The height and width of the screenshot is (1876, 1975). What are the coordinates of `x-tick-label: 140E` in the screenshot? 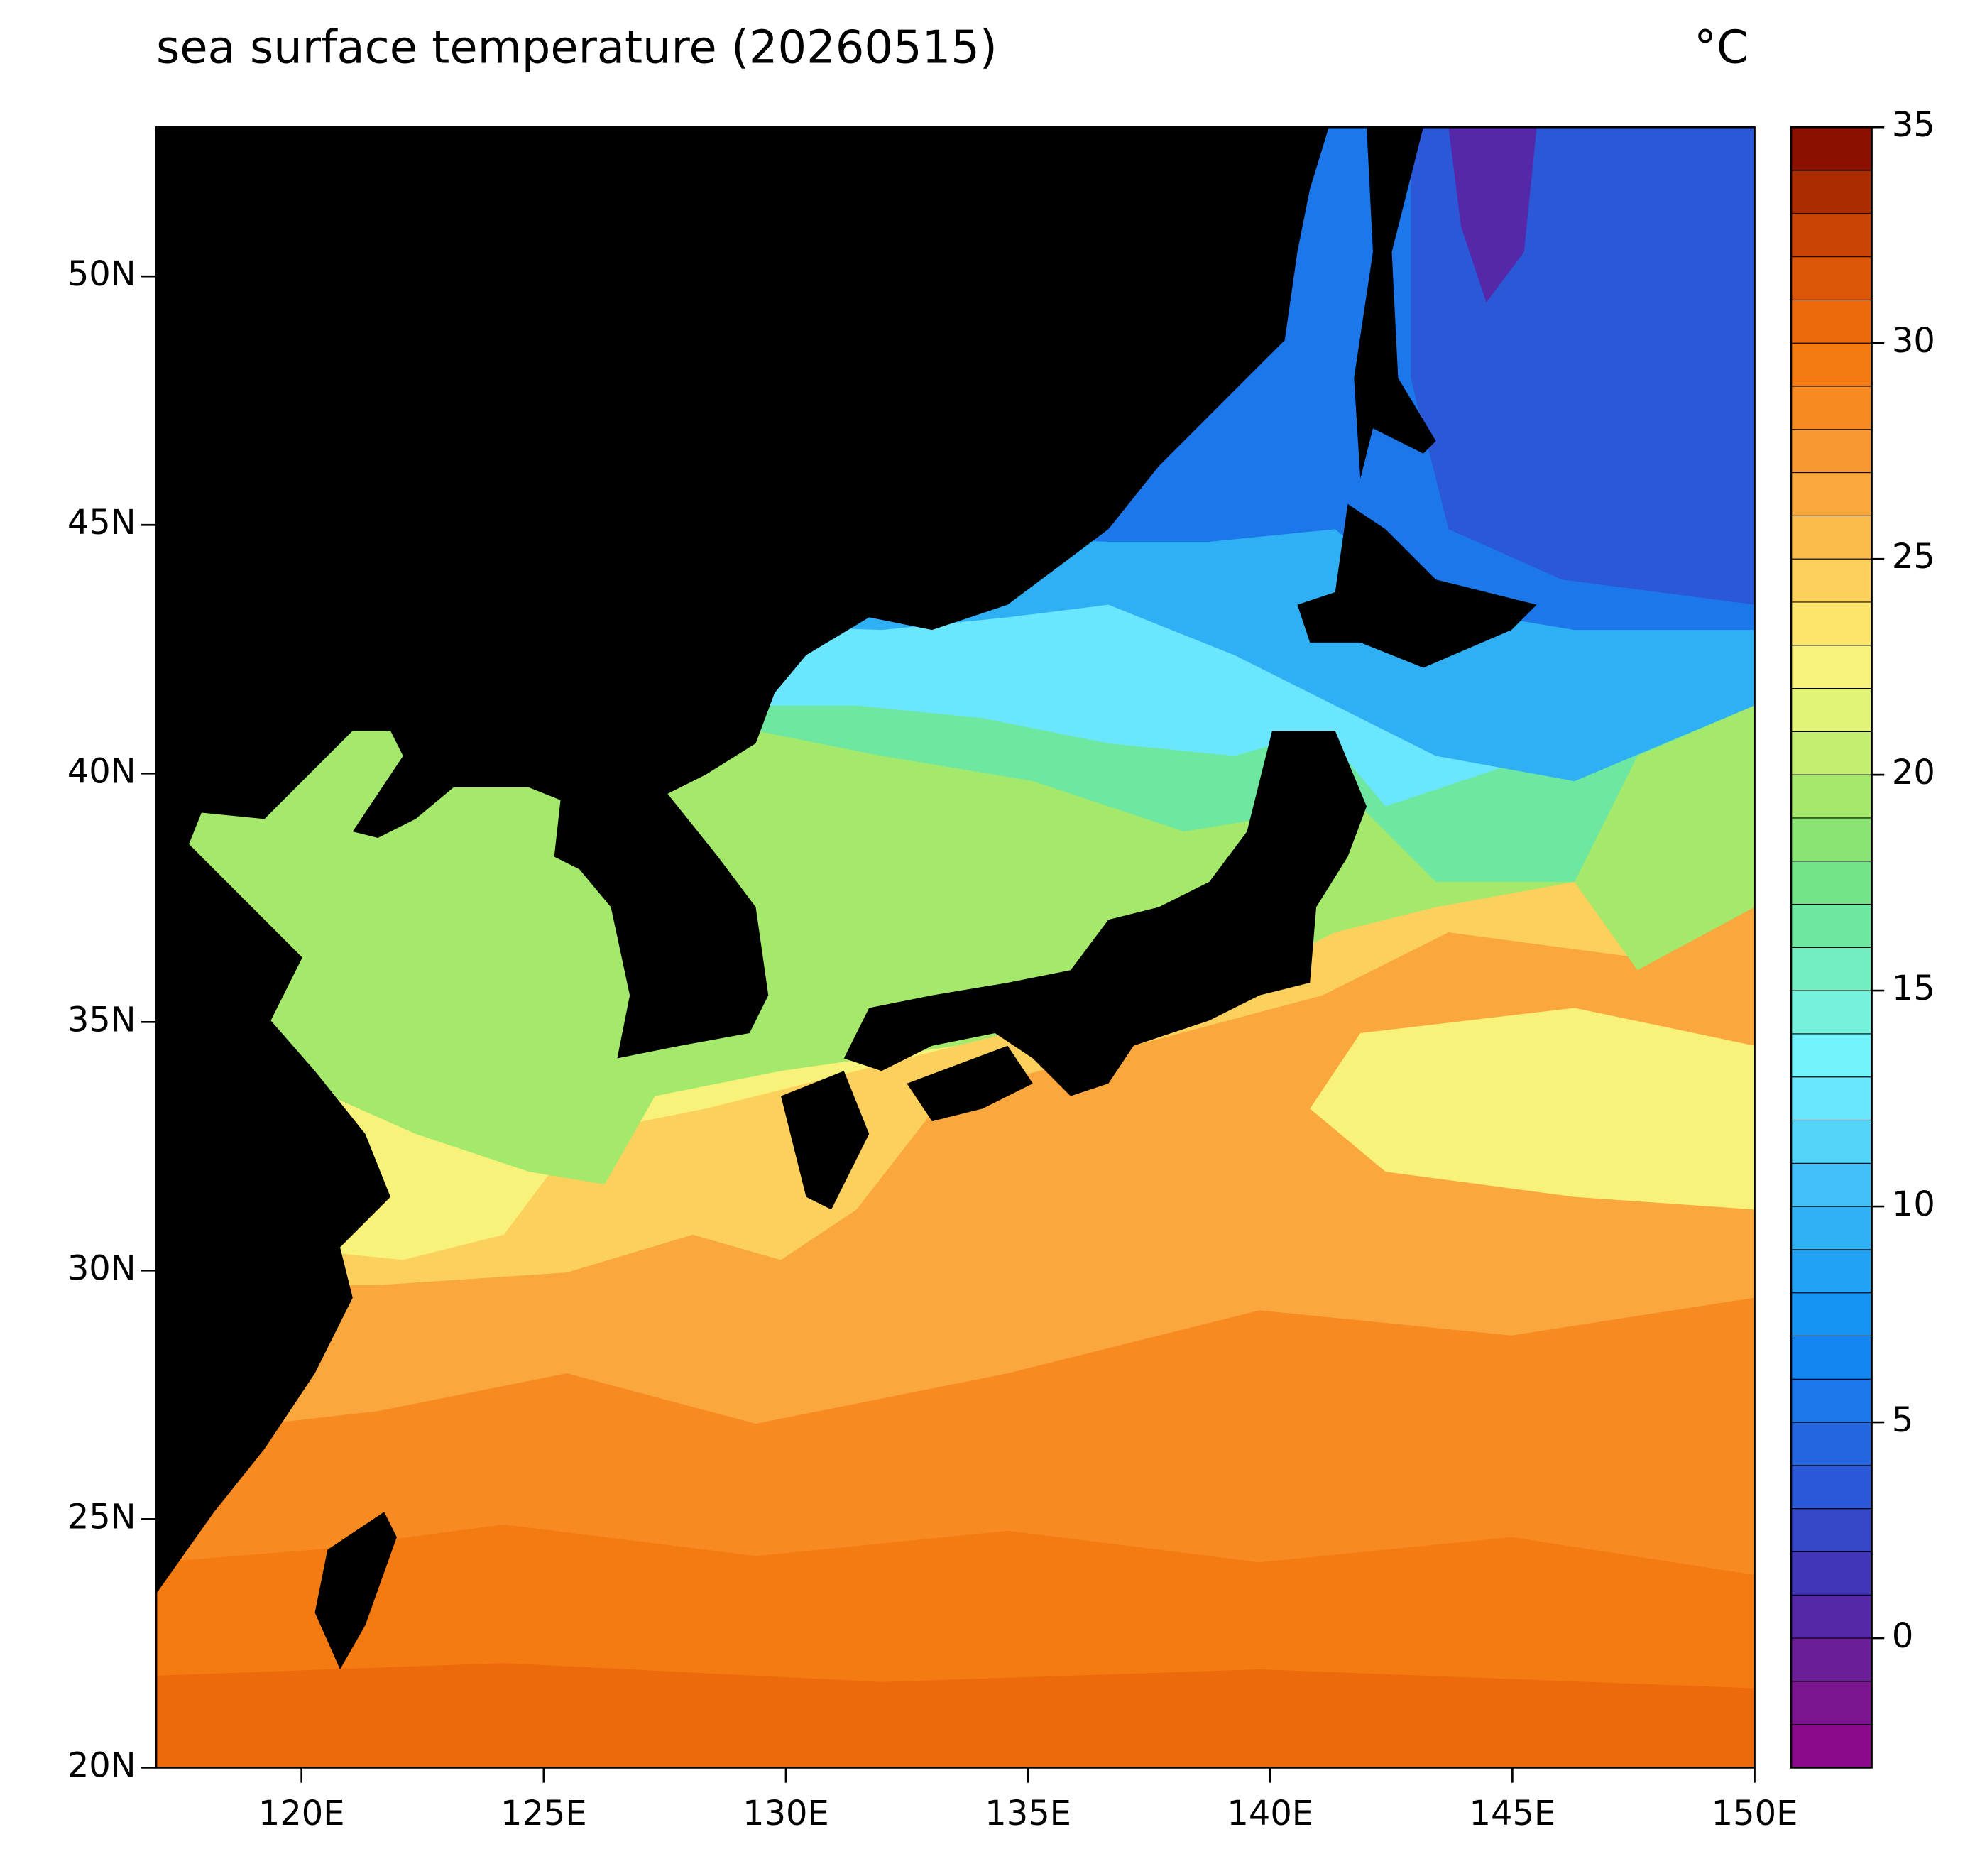 It's located at (1270, 1813).